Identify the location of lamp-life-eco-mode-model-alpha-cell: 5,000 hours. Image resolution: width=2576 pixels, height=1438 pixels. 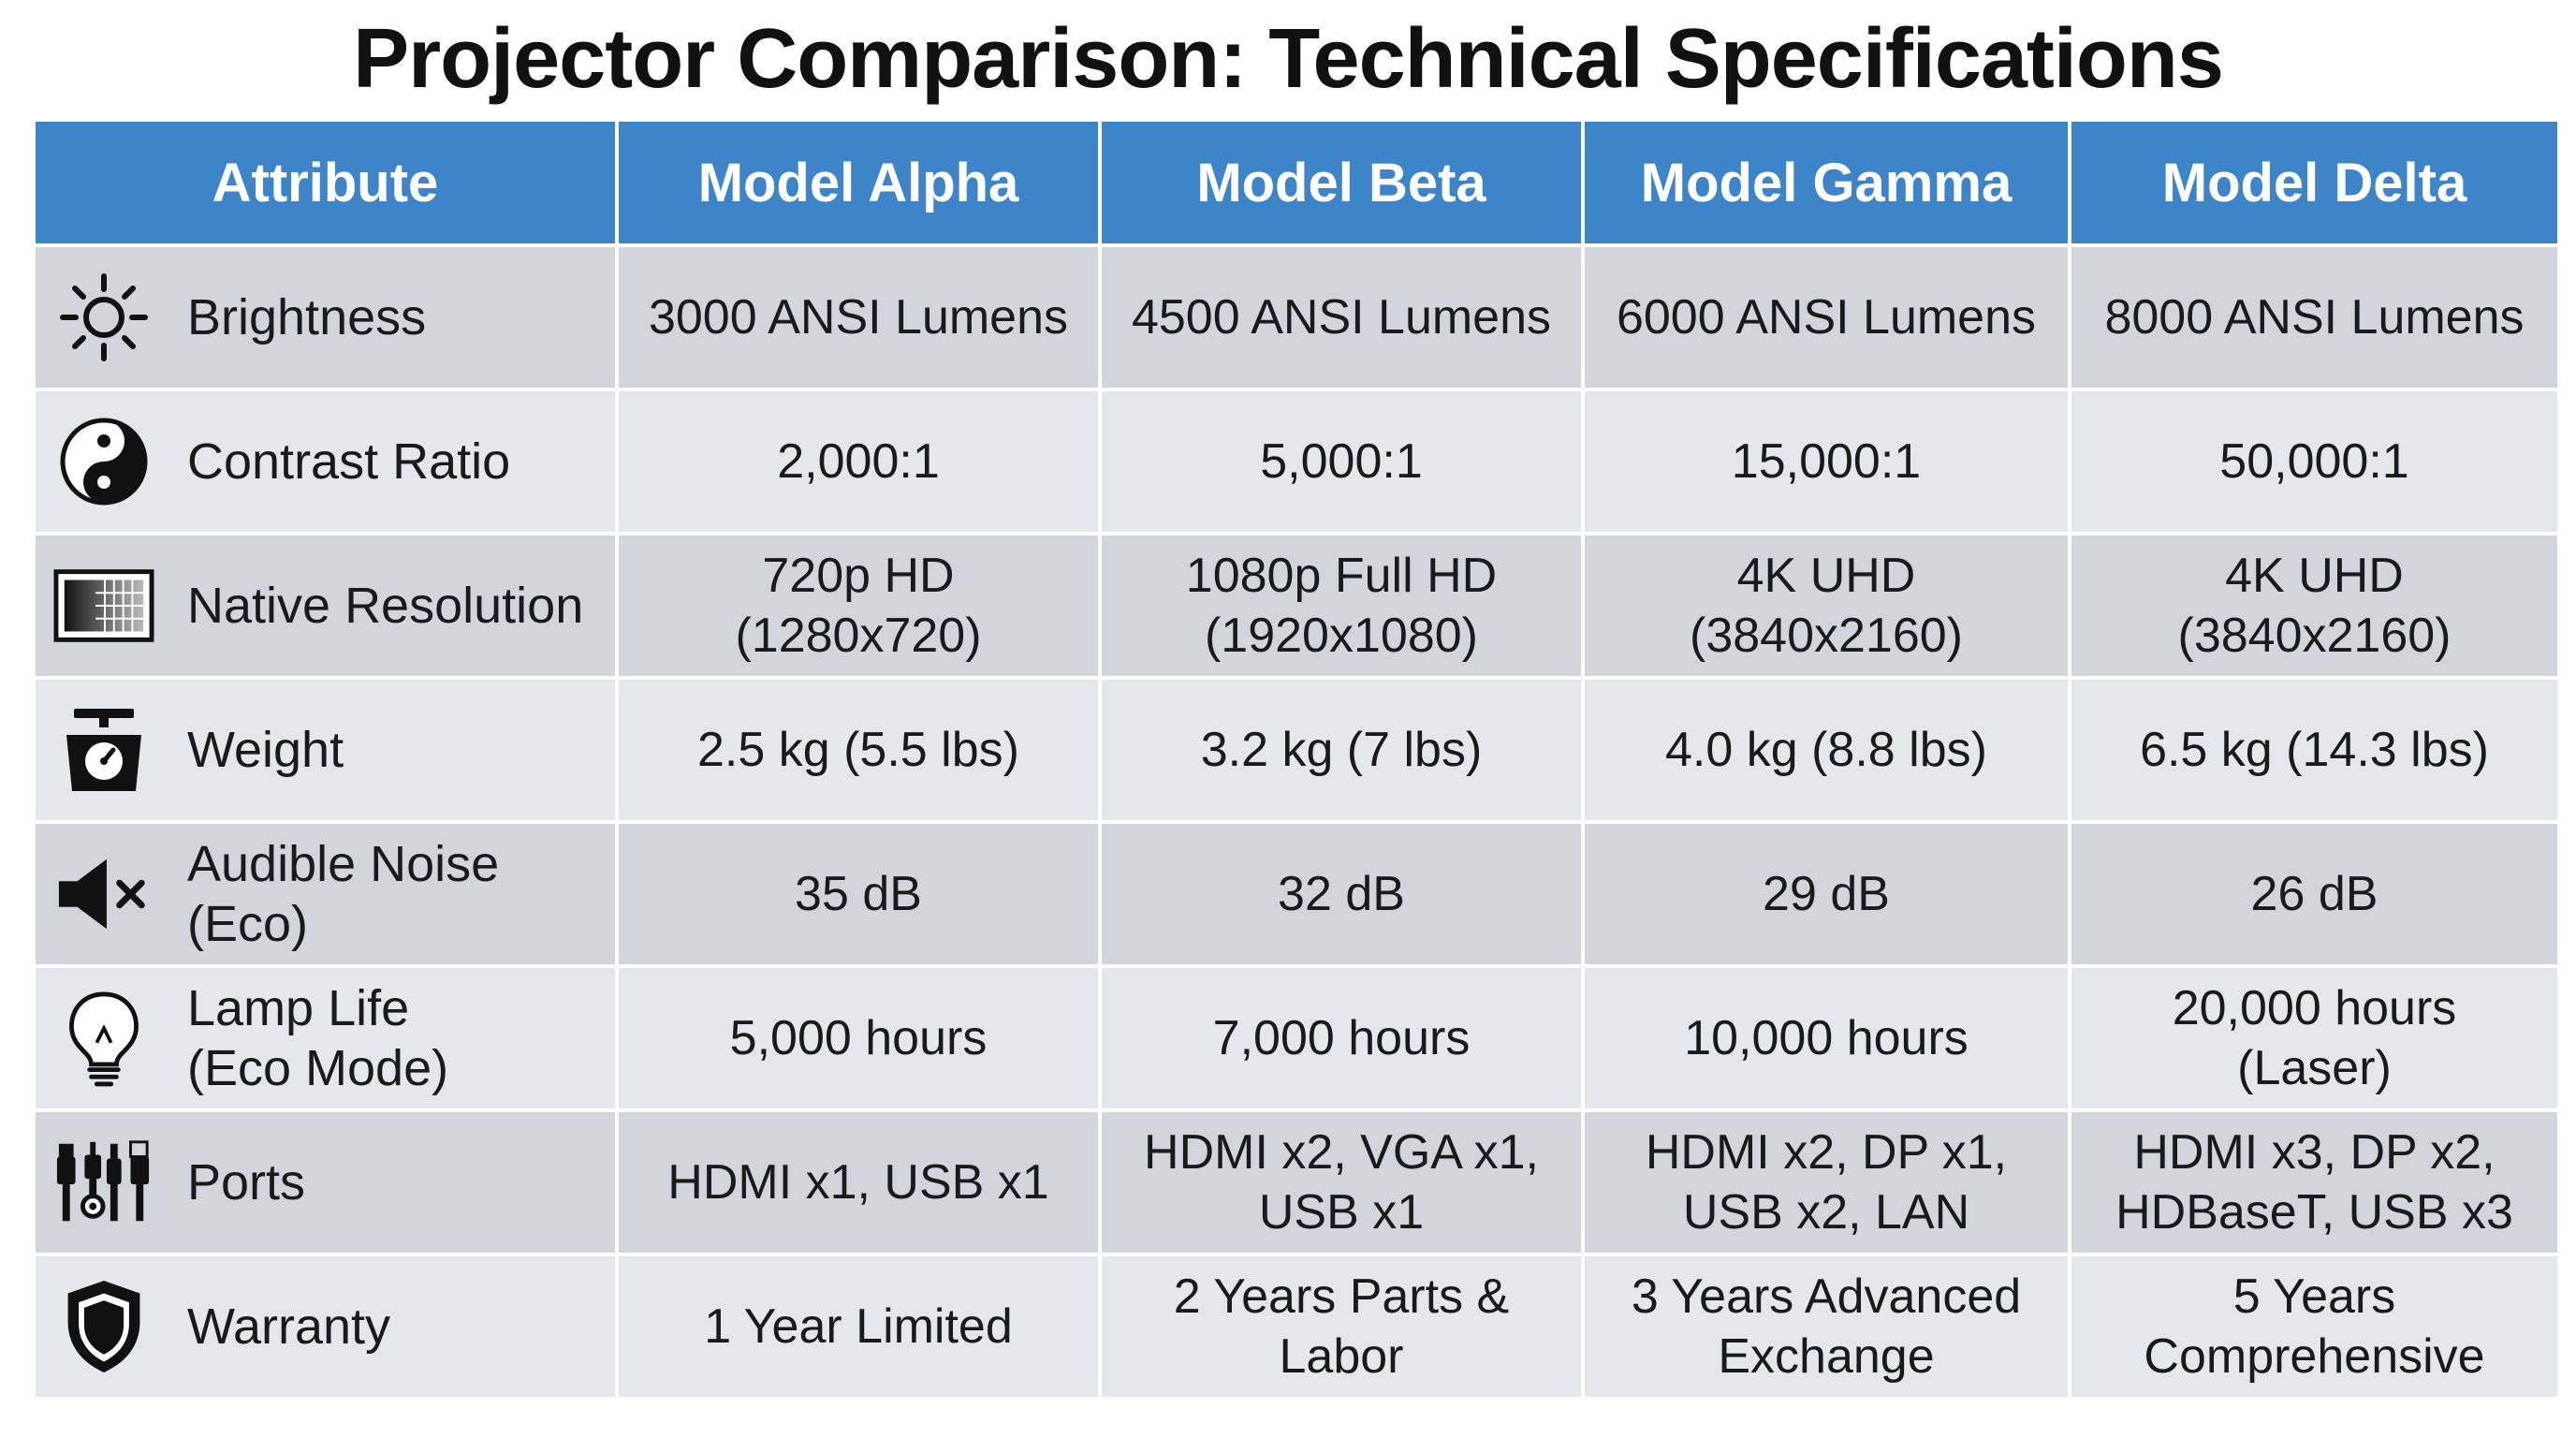
(858, 1040).